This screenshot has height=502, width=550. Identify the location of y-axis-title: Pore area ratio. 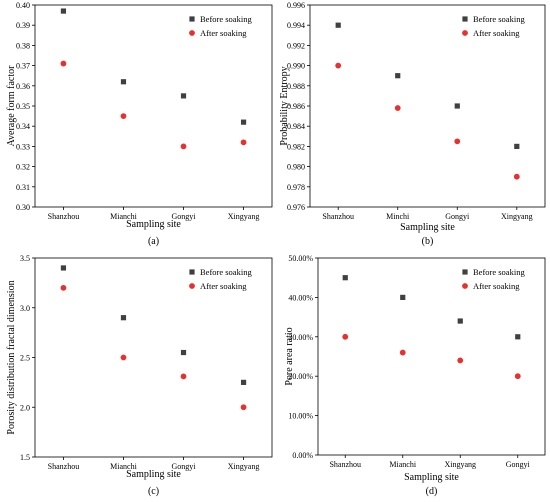
(289, 356).